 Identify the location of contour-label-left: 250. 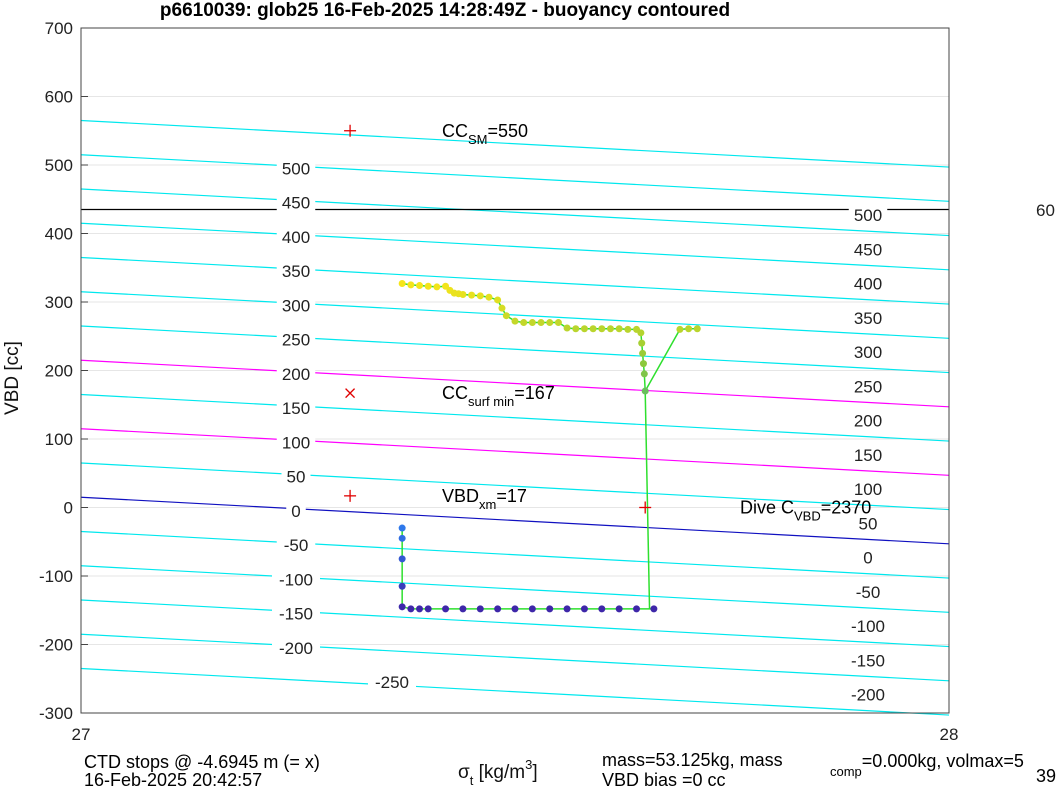
(296, 340).